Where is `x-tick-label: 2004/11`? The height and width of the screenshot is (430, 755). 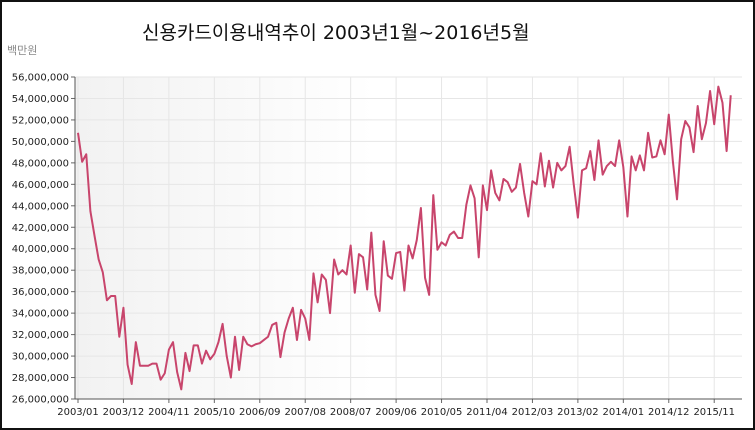
x-tick-label: 2004/11 is located at coordinates (169, 412).